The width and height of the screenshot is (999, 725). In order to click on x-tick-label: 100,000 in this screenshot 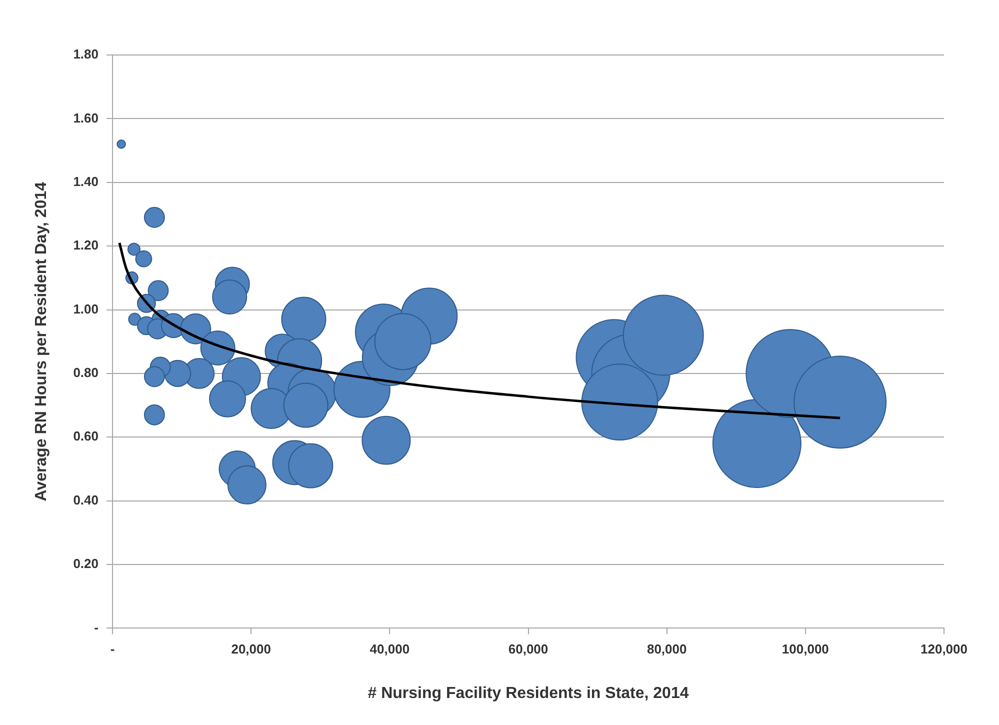, I will do `click(805, 649)`.